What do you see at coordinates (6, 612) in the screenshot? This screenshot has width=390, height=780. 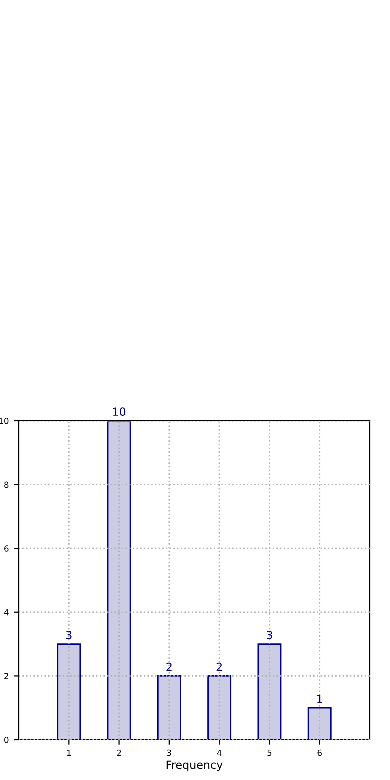 I see `y-tick-label: 4` at bounding box center [6, 612].